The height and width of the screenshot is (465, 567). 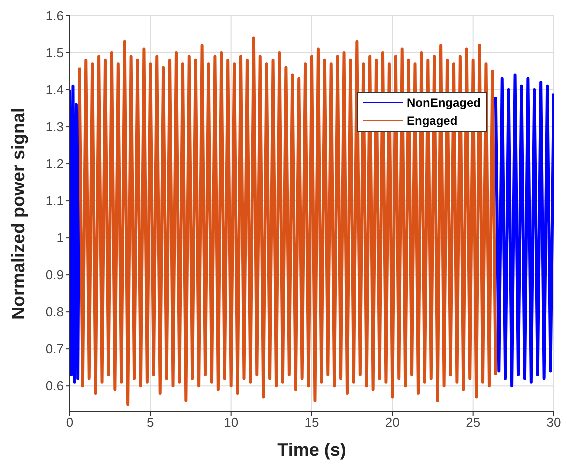 What do you see at coordinates (231, 422) in the screenshot?
I see `x-tick-label: 10` at bounding box center [231, 422].